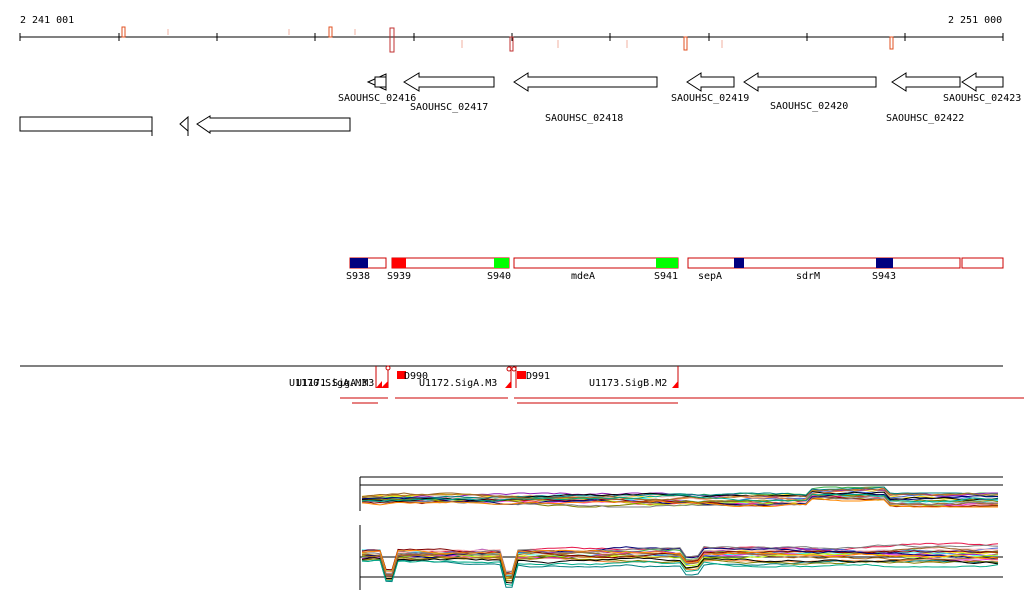 The image size is (1024, 611). What do you see at coordinates (628, 383) in the screenshot?
I see `tss-label: U1173.SigB.M2` at bounding box center [628, 383].